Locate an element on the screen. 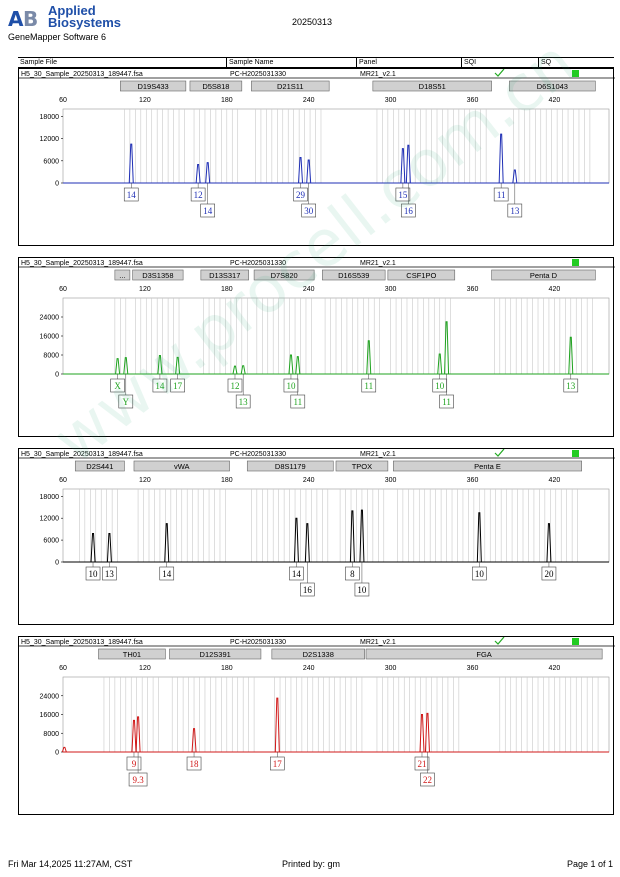 Image resolution: width=620 pixels, height=877 pixels. allele-label: 17 is located at coordinates (278, 764).